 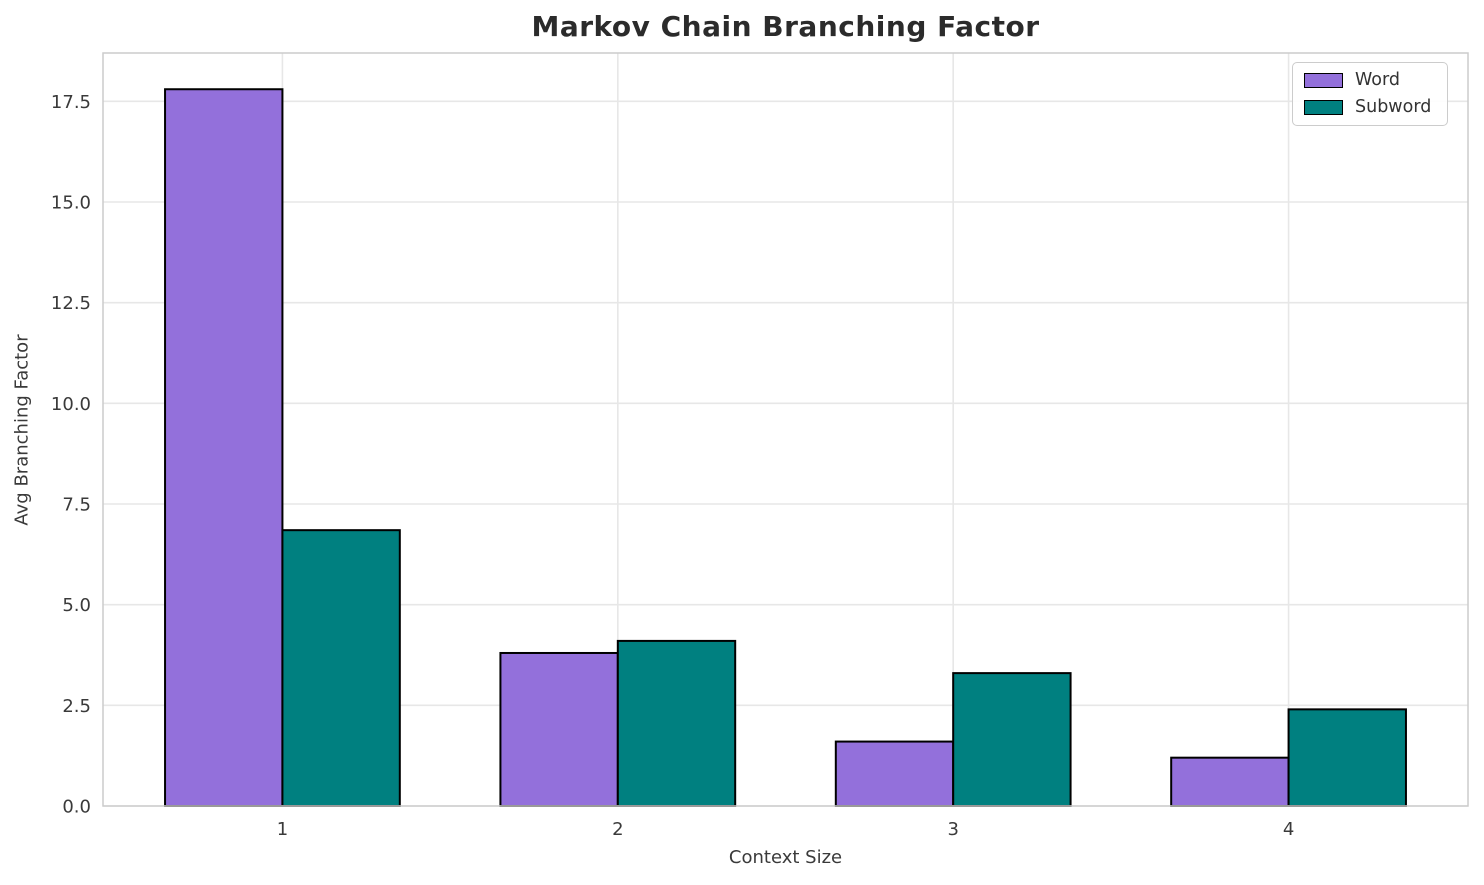 What do you see at coordinates (71, 102) in the screenshot?
I see `y-tick-label: 17.5` at bounding box center [71, 102].